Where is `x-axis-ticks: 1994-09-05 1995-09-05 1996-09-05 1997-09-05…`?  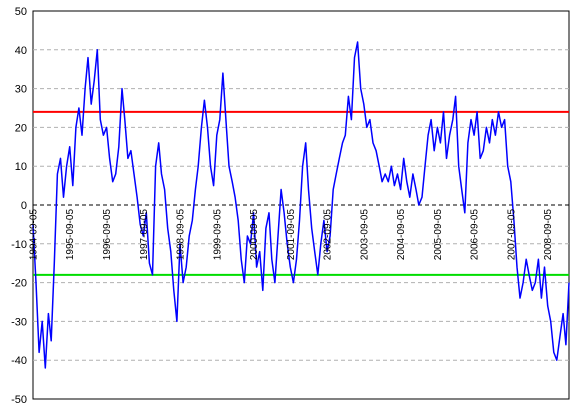
x-axis-ticks: 1994-09-05 1995-09-05 1996-09-05 1997-09-05… is located at coordinates (292, 235).